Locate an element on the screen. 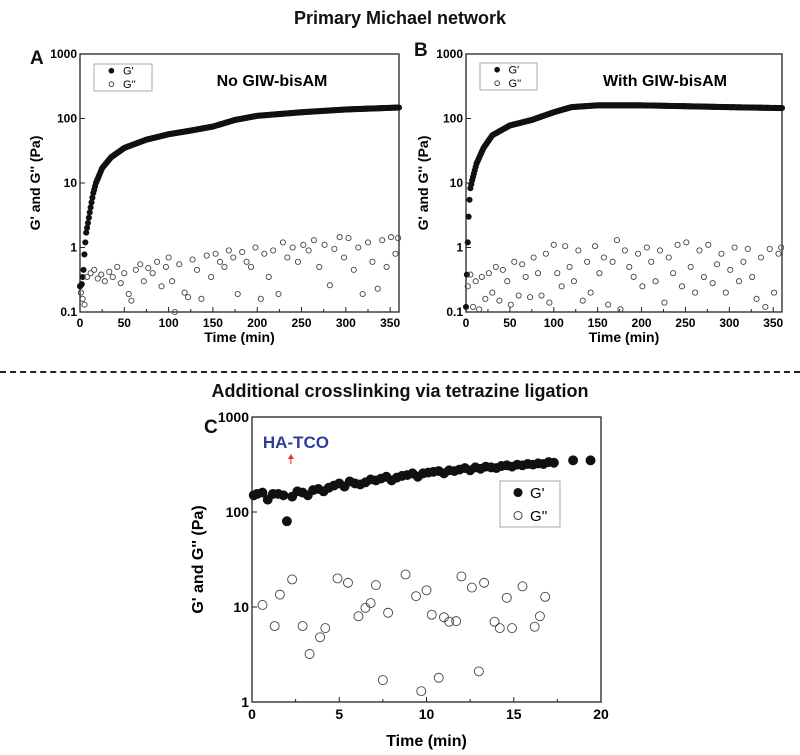  x-tick-label: 15 is located at coordinates (514, 714).